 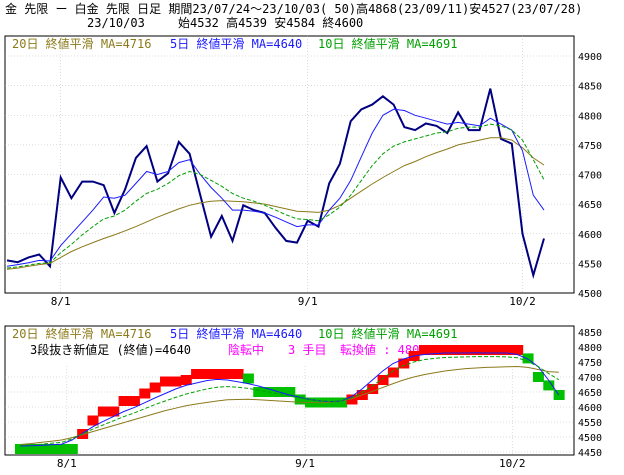 What do you see at coordinates (116, 23) in the screenshot?
I see `chart-header-date: 23/10/03` at bounding box center [116, 23].